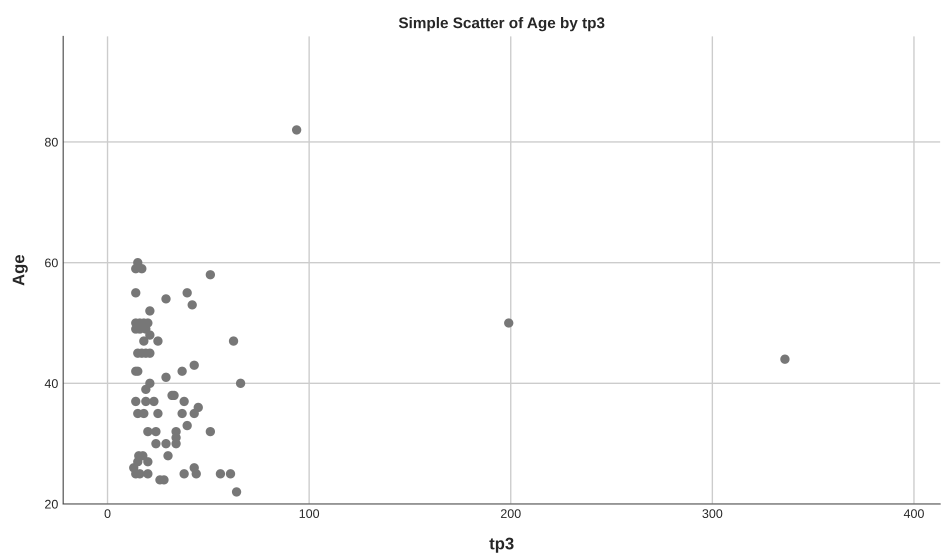 This screenshot has height=560, width=943. What do you see at coordinates (501, 545) in the screenshot?
I see `x-axis-title: tp3` at bounding box center [501, 545].